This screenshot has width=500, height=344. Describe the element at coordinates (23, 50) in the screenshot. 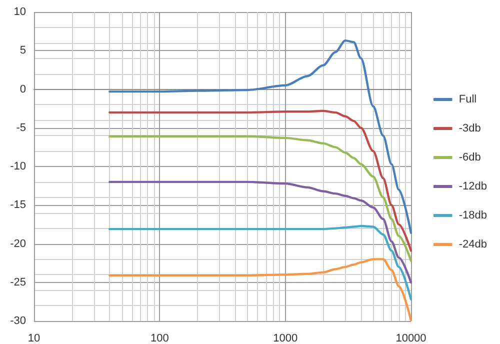

I see `y-tick-label: 5` at that location.